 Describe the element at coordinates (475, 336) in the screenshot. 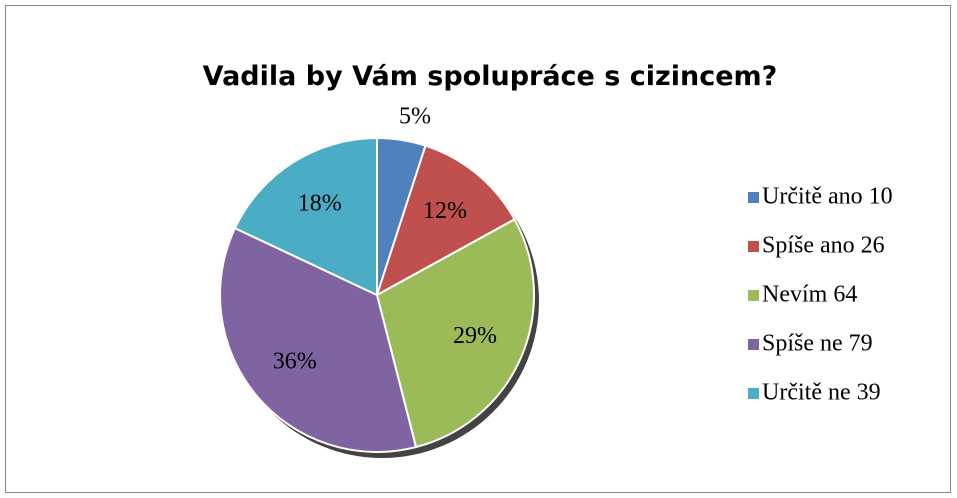

I see `data-label: 29%` at that location.